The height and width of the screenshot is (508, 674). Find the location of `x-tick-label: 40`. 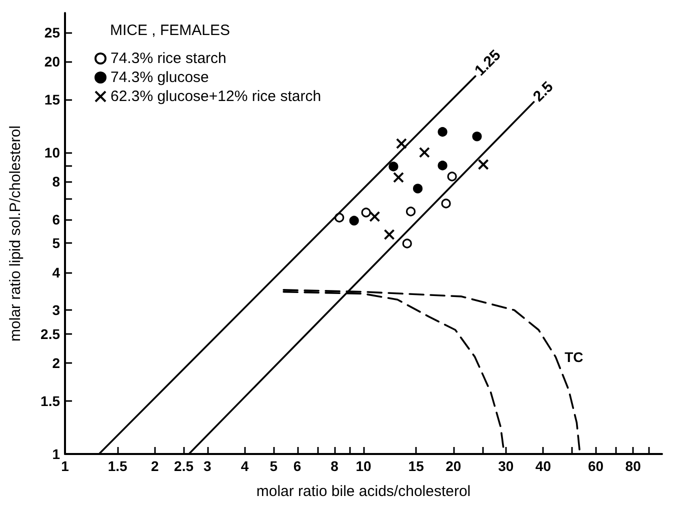

x-tick-label: 40 is located at coordinates (543, 466).